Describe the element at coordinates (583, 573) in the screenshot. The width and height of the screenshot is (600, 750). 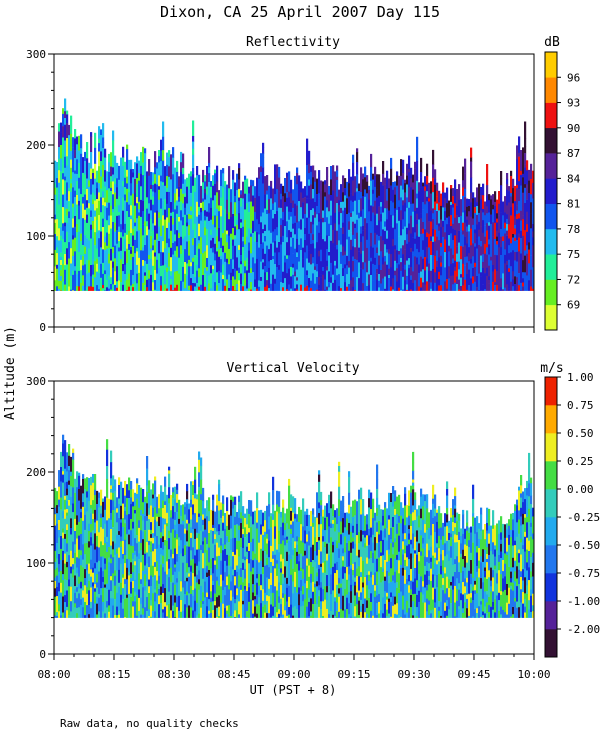
I see `colorbar-label: -0.75` at that location.